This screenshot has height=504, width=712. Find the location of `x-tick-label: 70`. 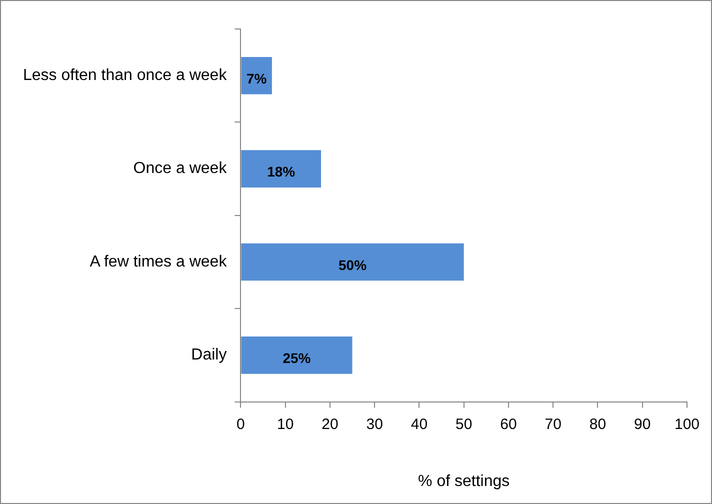

x-tick-label: 70 is located at coordinates (553, 424).